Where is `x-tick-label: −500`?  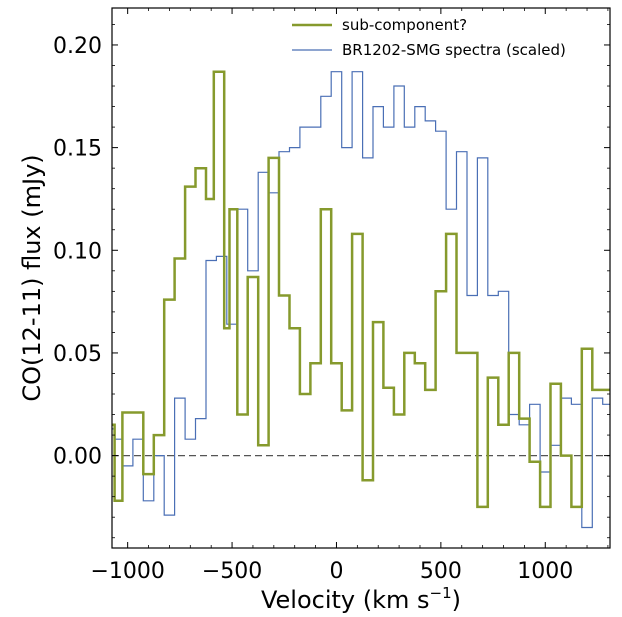
x-tick-label: −500 is located at coordinates (232, 571).